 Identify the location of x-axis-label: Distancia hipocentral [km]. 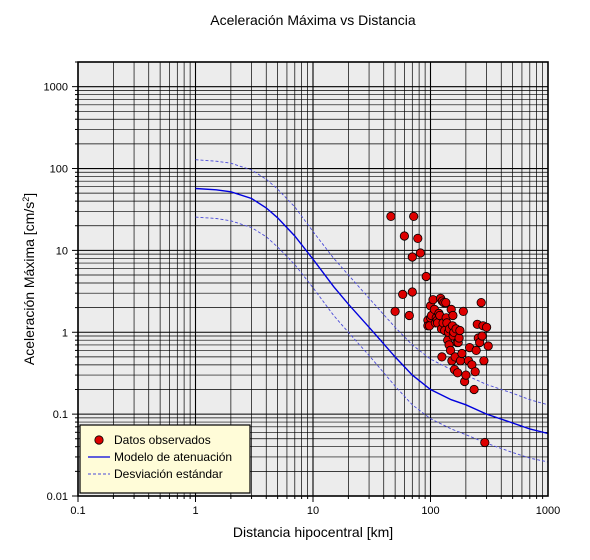
(313, 532).